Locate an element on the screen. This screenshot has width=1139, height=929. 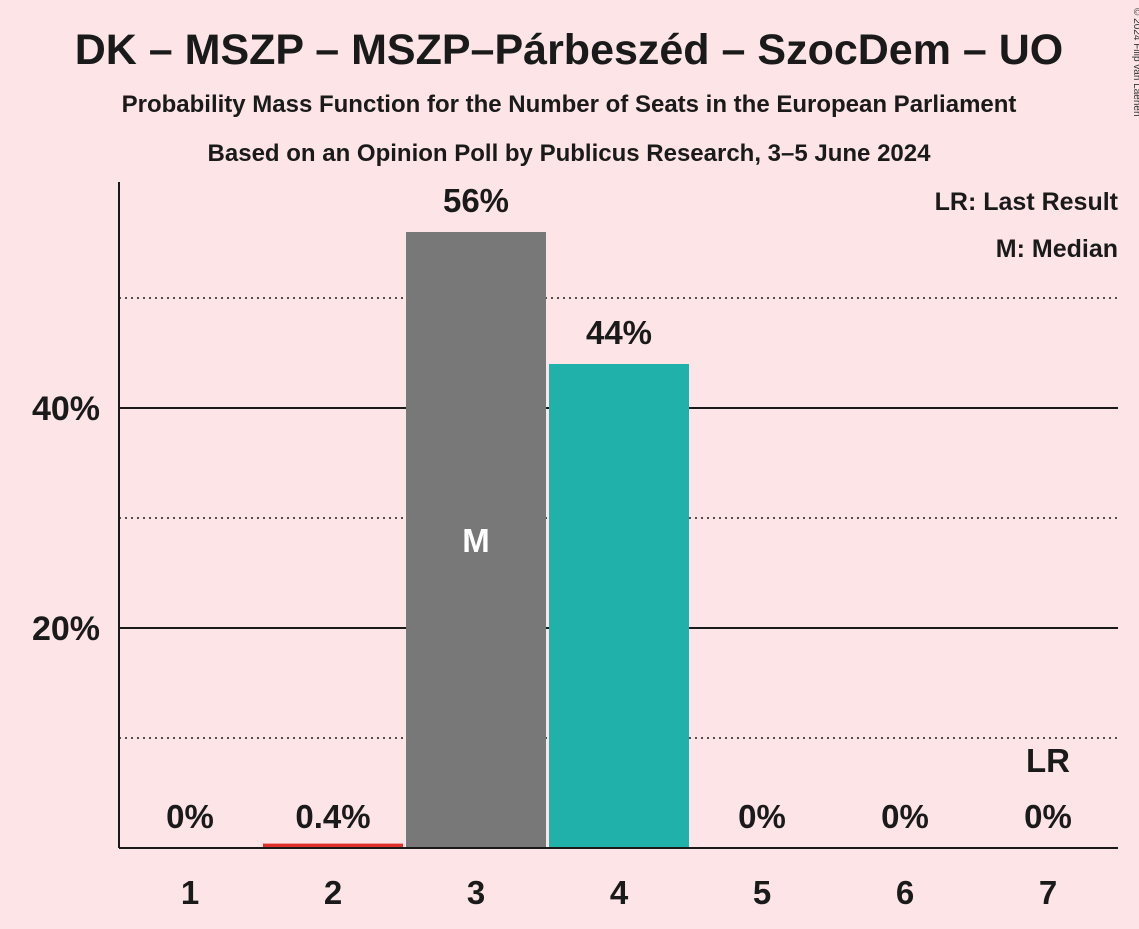
x-tick-label: 7 is located at coordinates (1048, 892).